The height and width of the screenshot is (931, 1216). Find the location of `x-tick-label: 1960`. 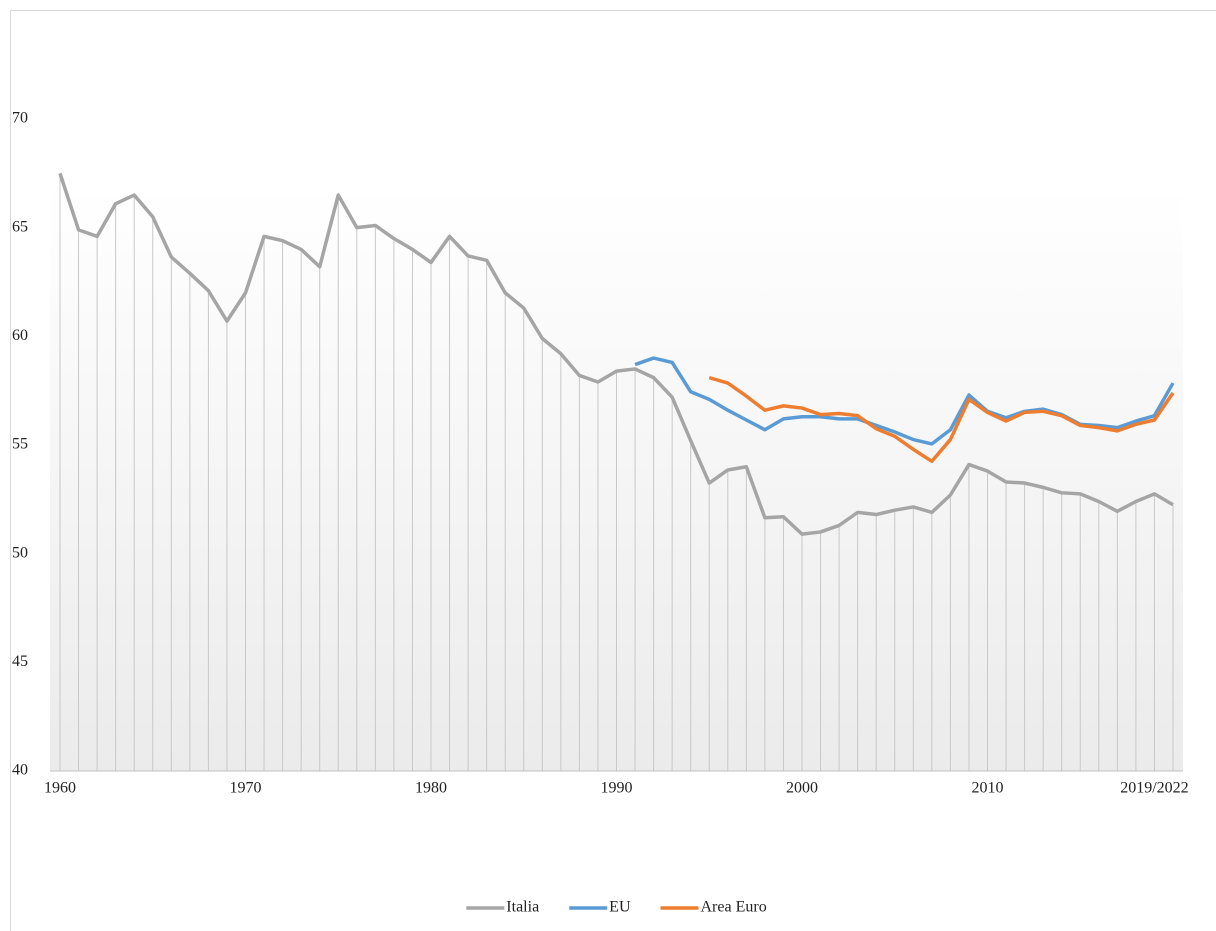

x-tick-label: 1960 is located at coordinates (60, 788).